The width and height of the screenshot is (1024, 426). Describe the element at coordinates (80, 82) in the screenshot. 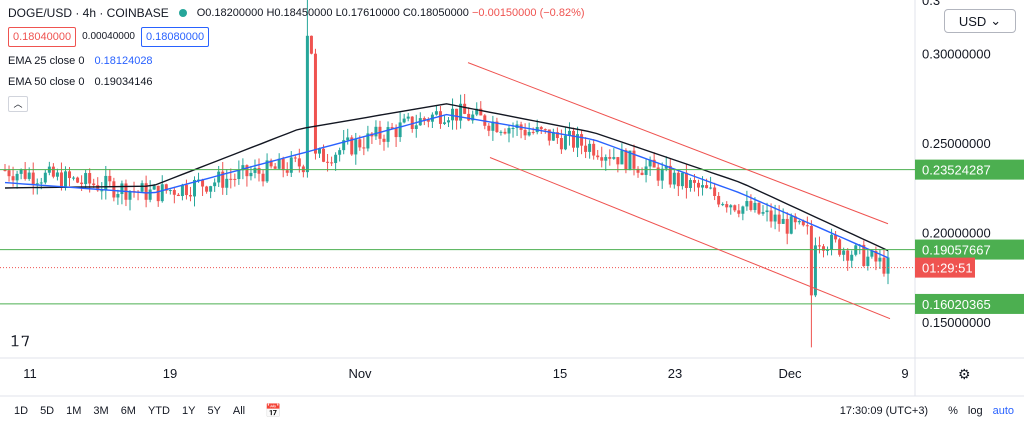

I see `ema50-legend: EMA 50 close 0 0.19034146` at that location.